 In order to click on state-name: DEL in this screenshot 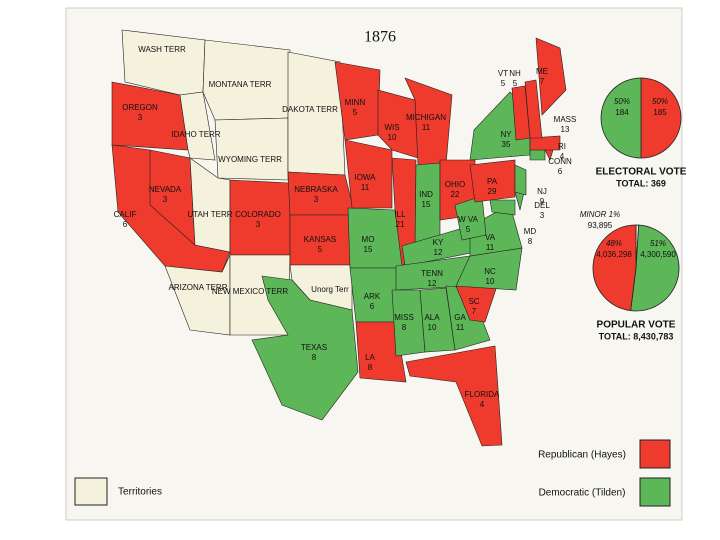, I will do `click(542, 205)`.